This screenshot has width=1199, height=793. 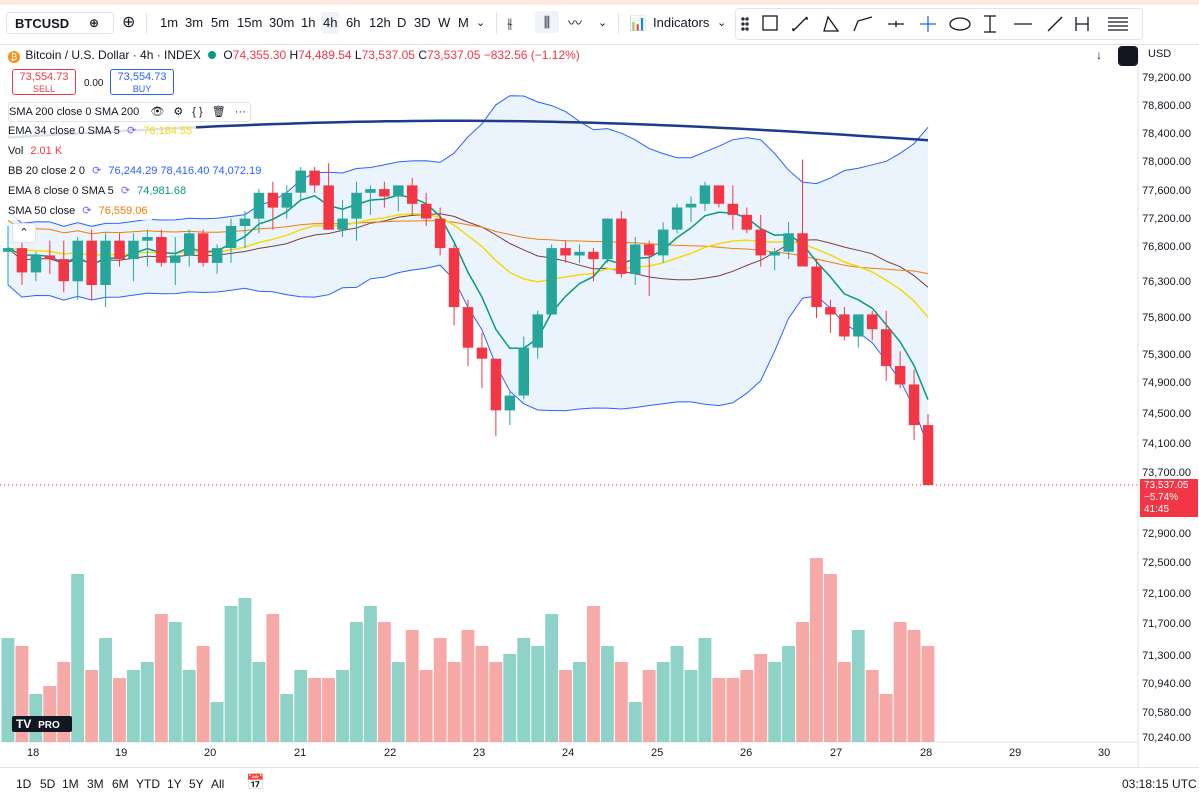 What do you see at coordinates (1055, 24) in the screenshot?
I see `line-tool-icon` at bounding box center [1055, 24].